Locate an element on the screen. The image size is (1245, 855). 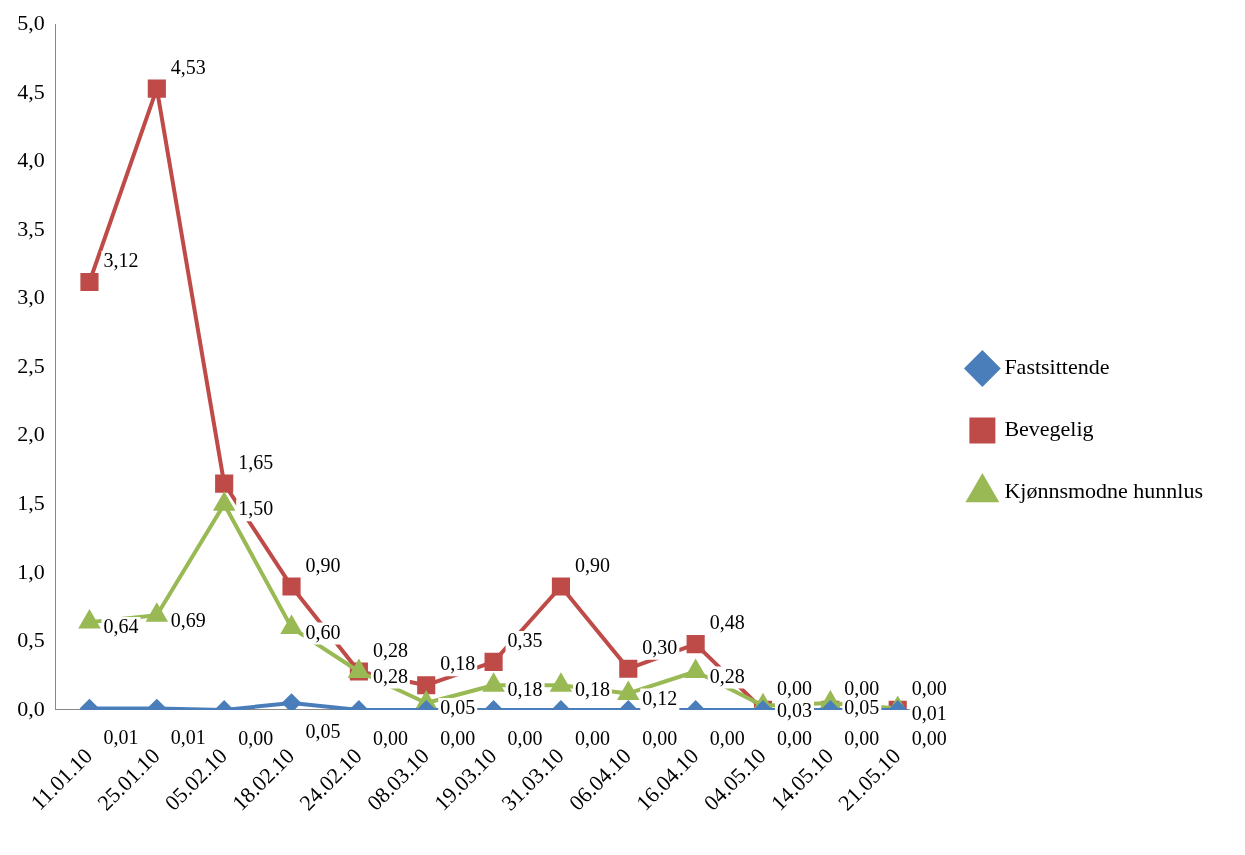
legend-label: Bevegelig is located at coordinates (1049, 429).